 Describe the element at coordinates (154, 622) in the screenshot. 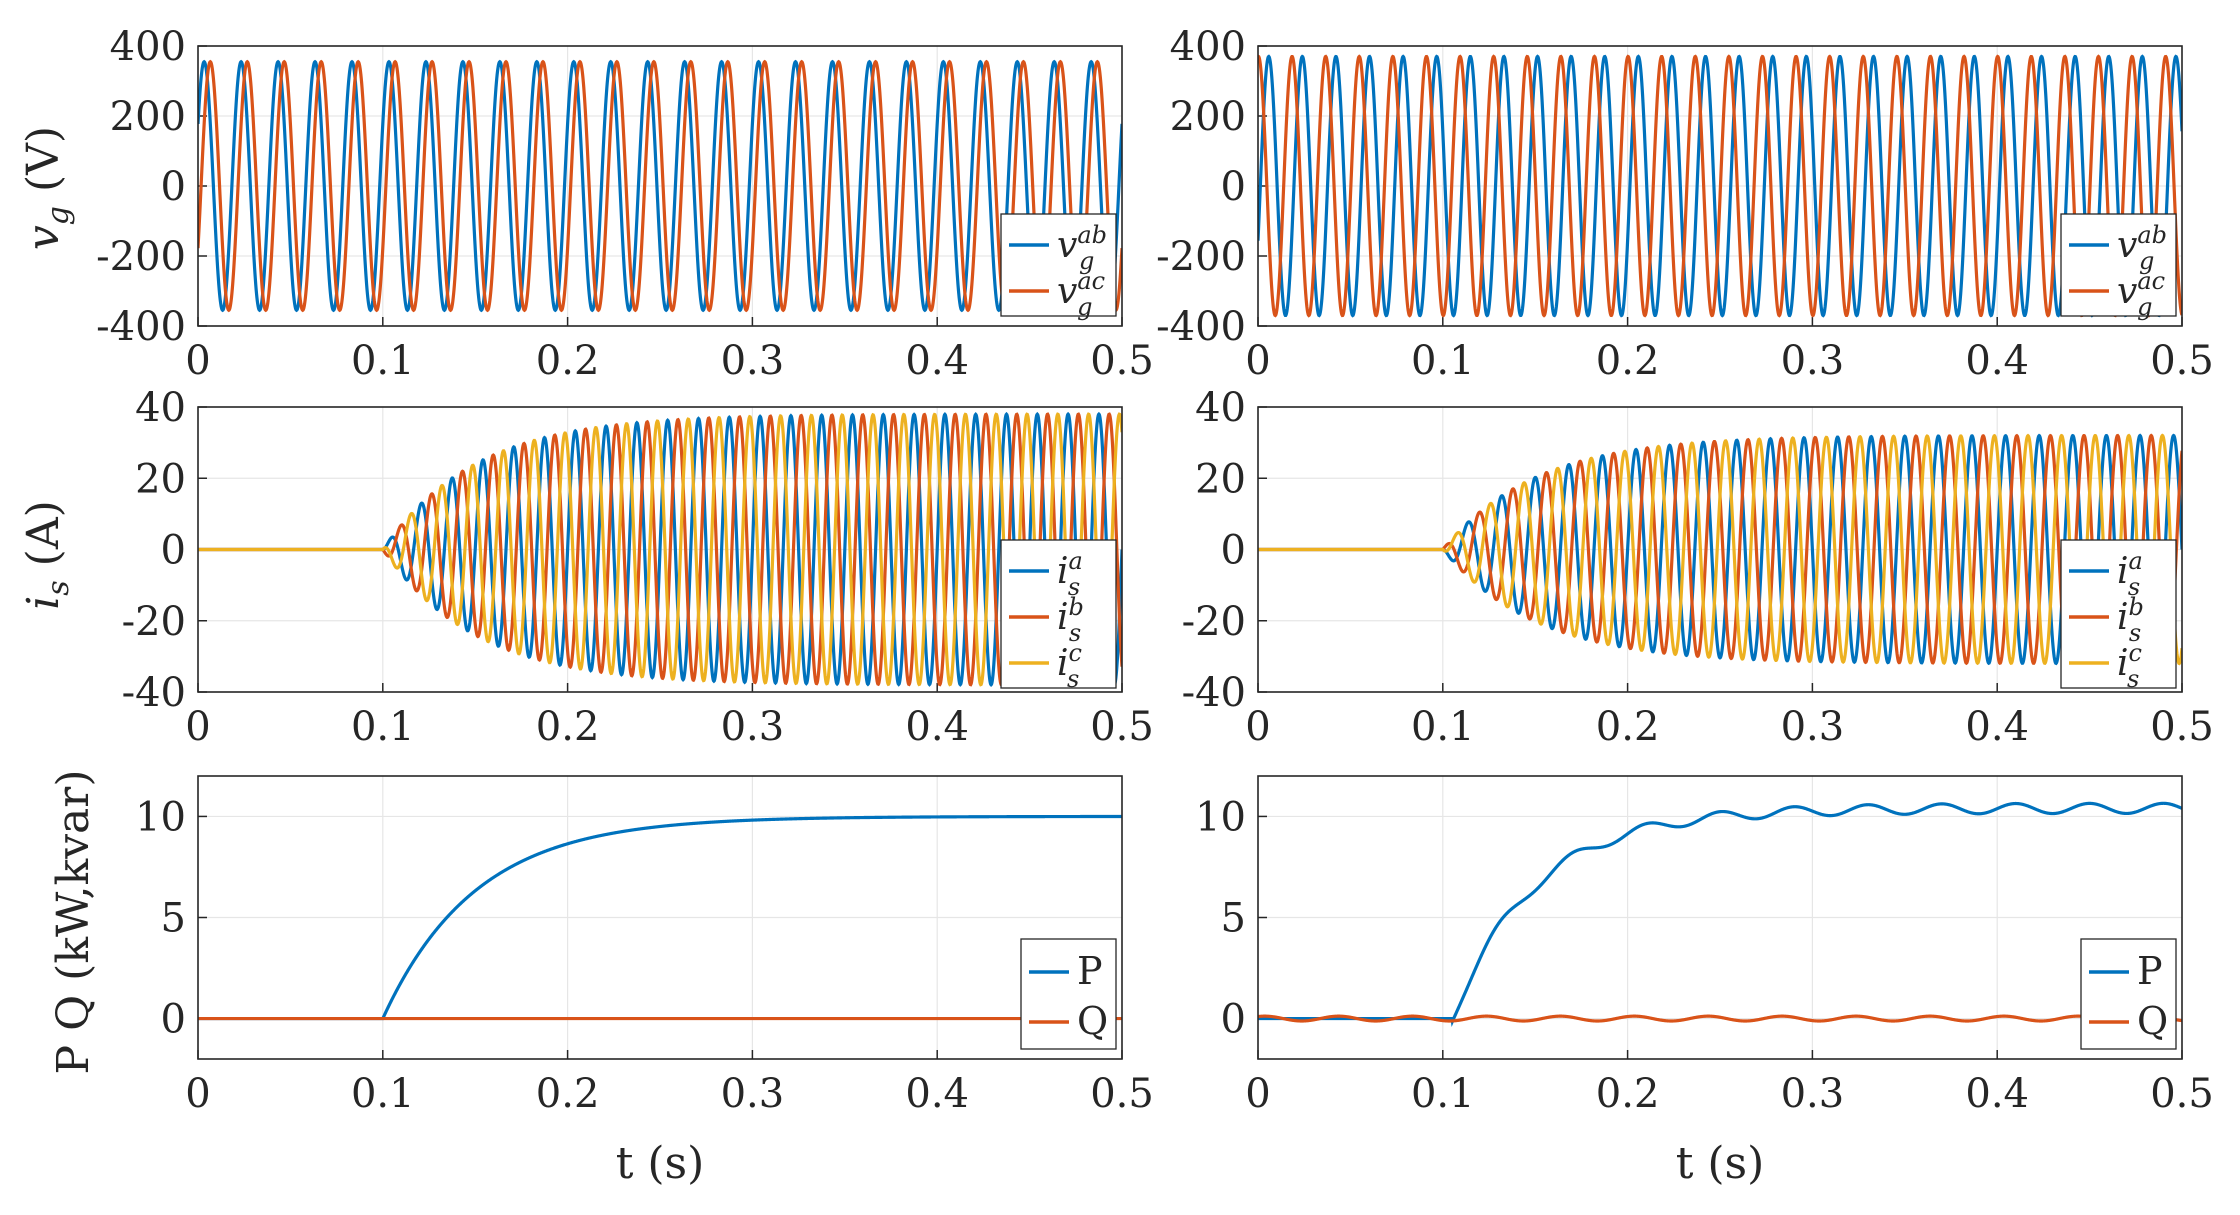

I see `y-tick-label: -20` at that location.